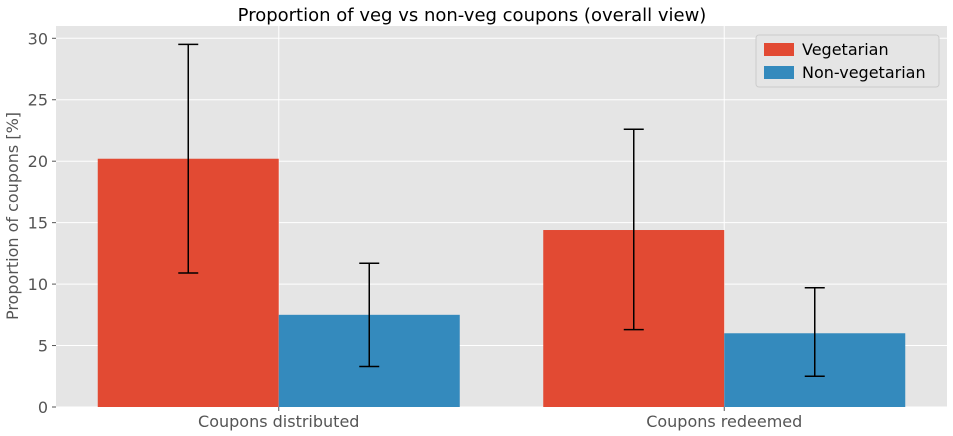 The height and width of the screenshot is (436, 953). I want to click on y-tick-label: 25, so click(38, 100).